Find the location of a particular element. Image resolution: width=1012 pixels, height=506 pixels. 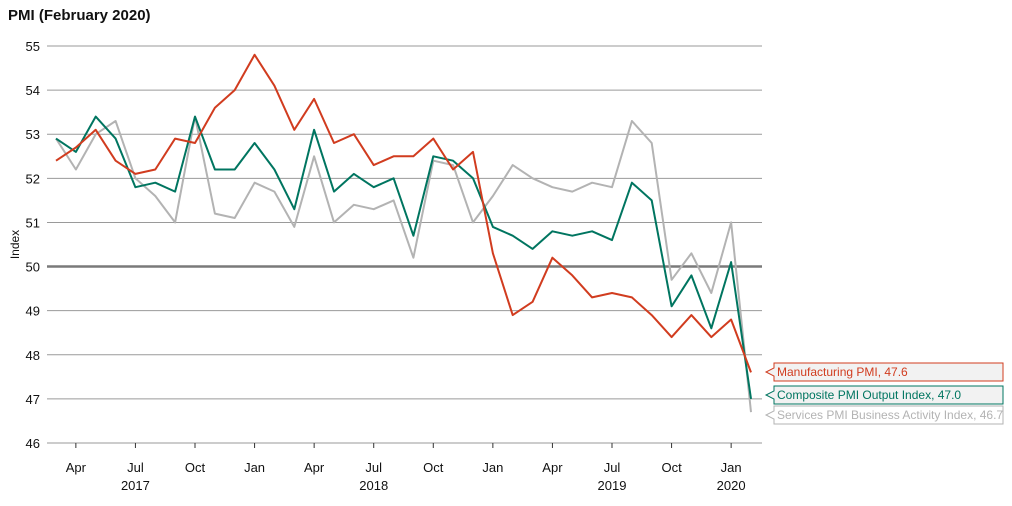

y-tick-label: 53 is located at coordinates (33, 134).